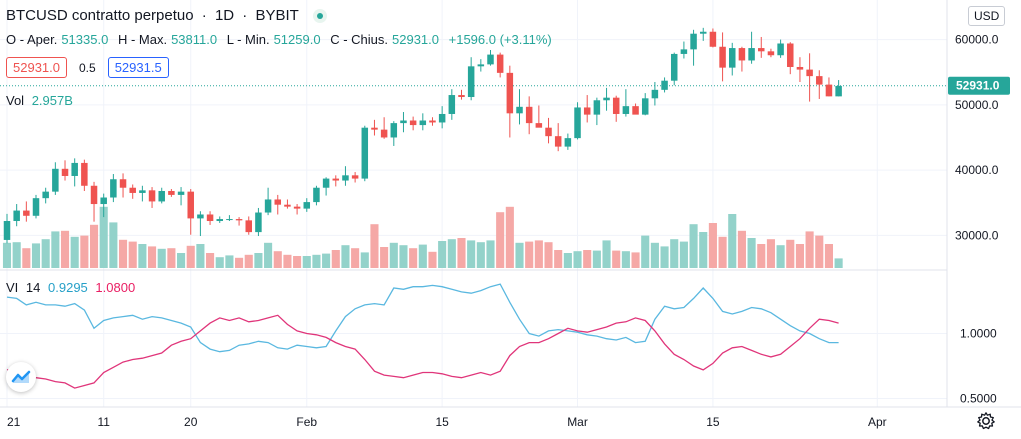  I want to click on low-value: 51259.0, so click(297, 39).